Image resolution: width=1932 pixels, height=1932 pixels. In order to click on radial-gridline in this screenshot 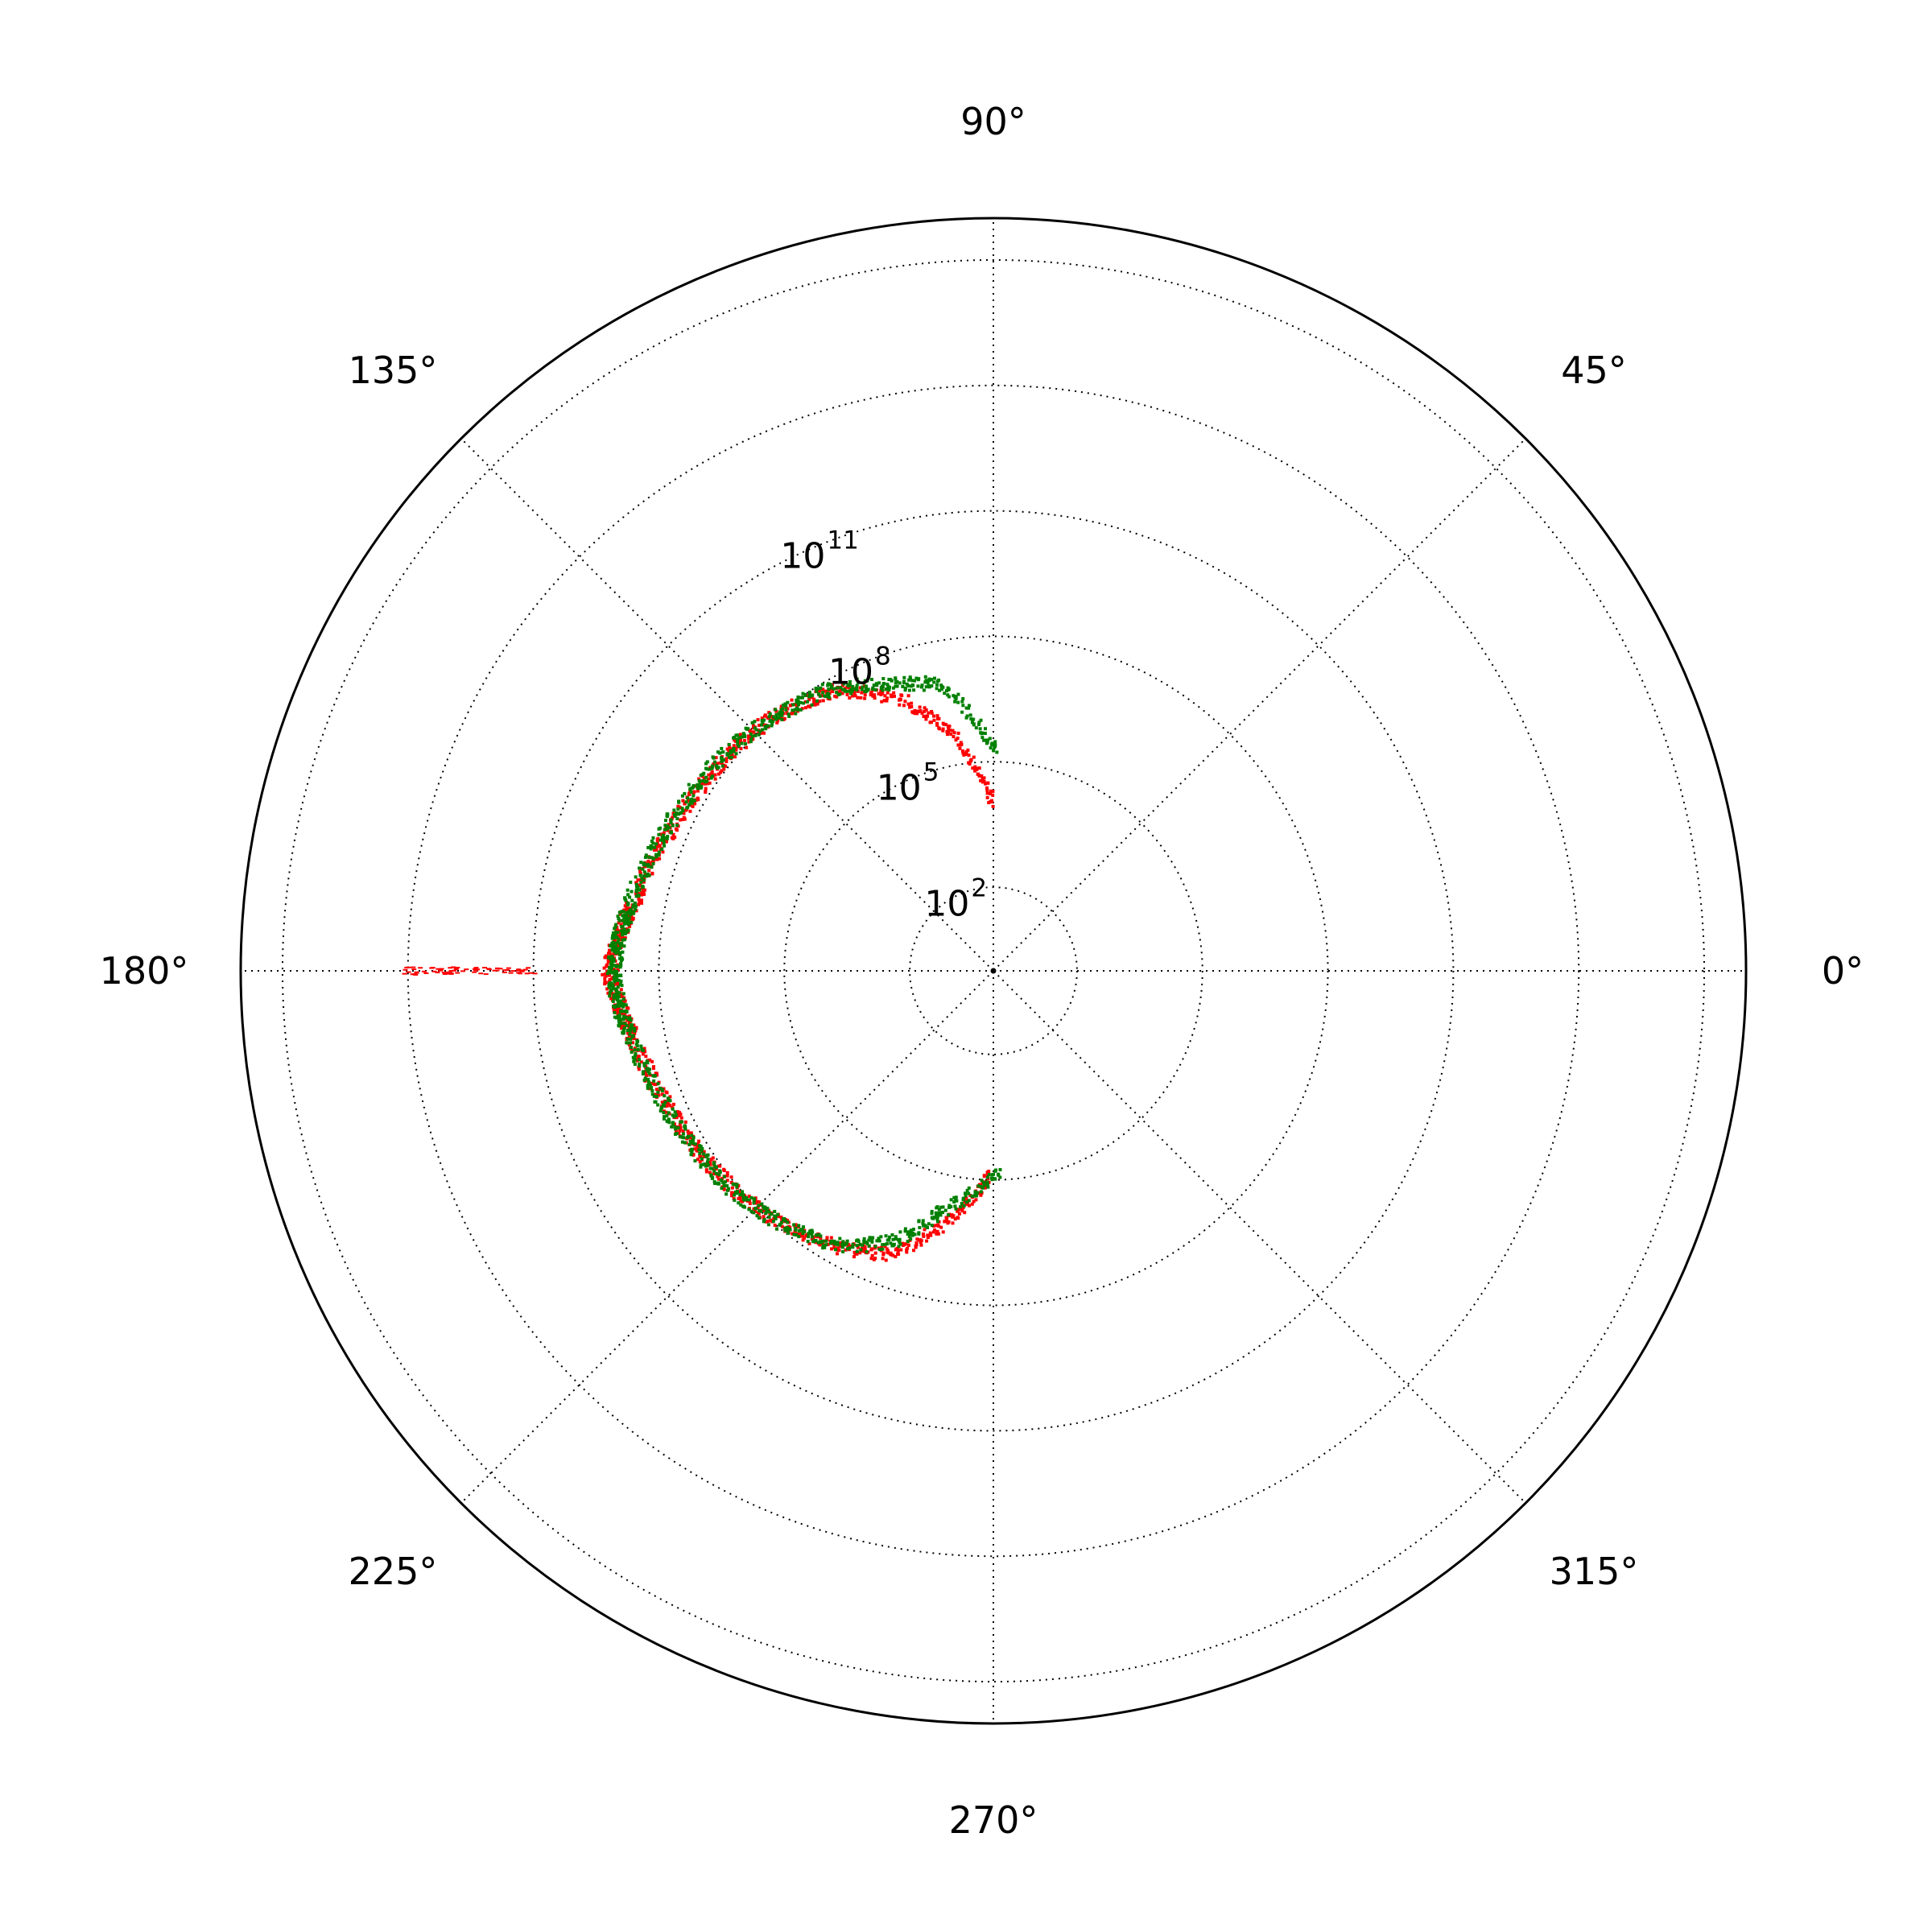, I will do `click(993, 971)`.